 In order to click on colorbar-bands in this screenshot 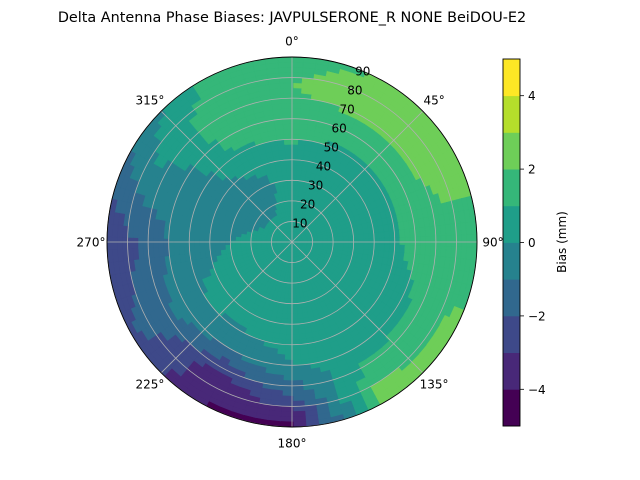, I will do `click(511, 243)`.